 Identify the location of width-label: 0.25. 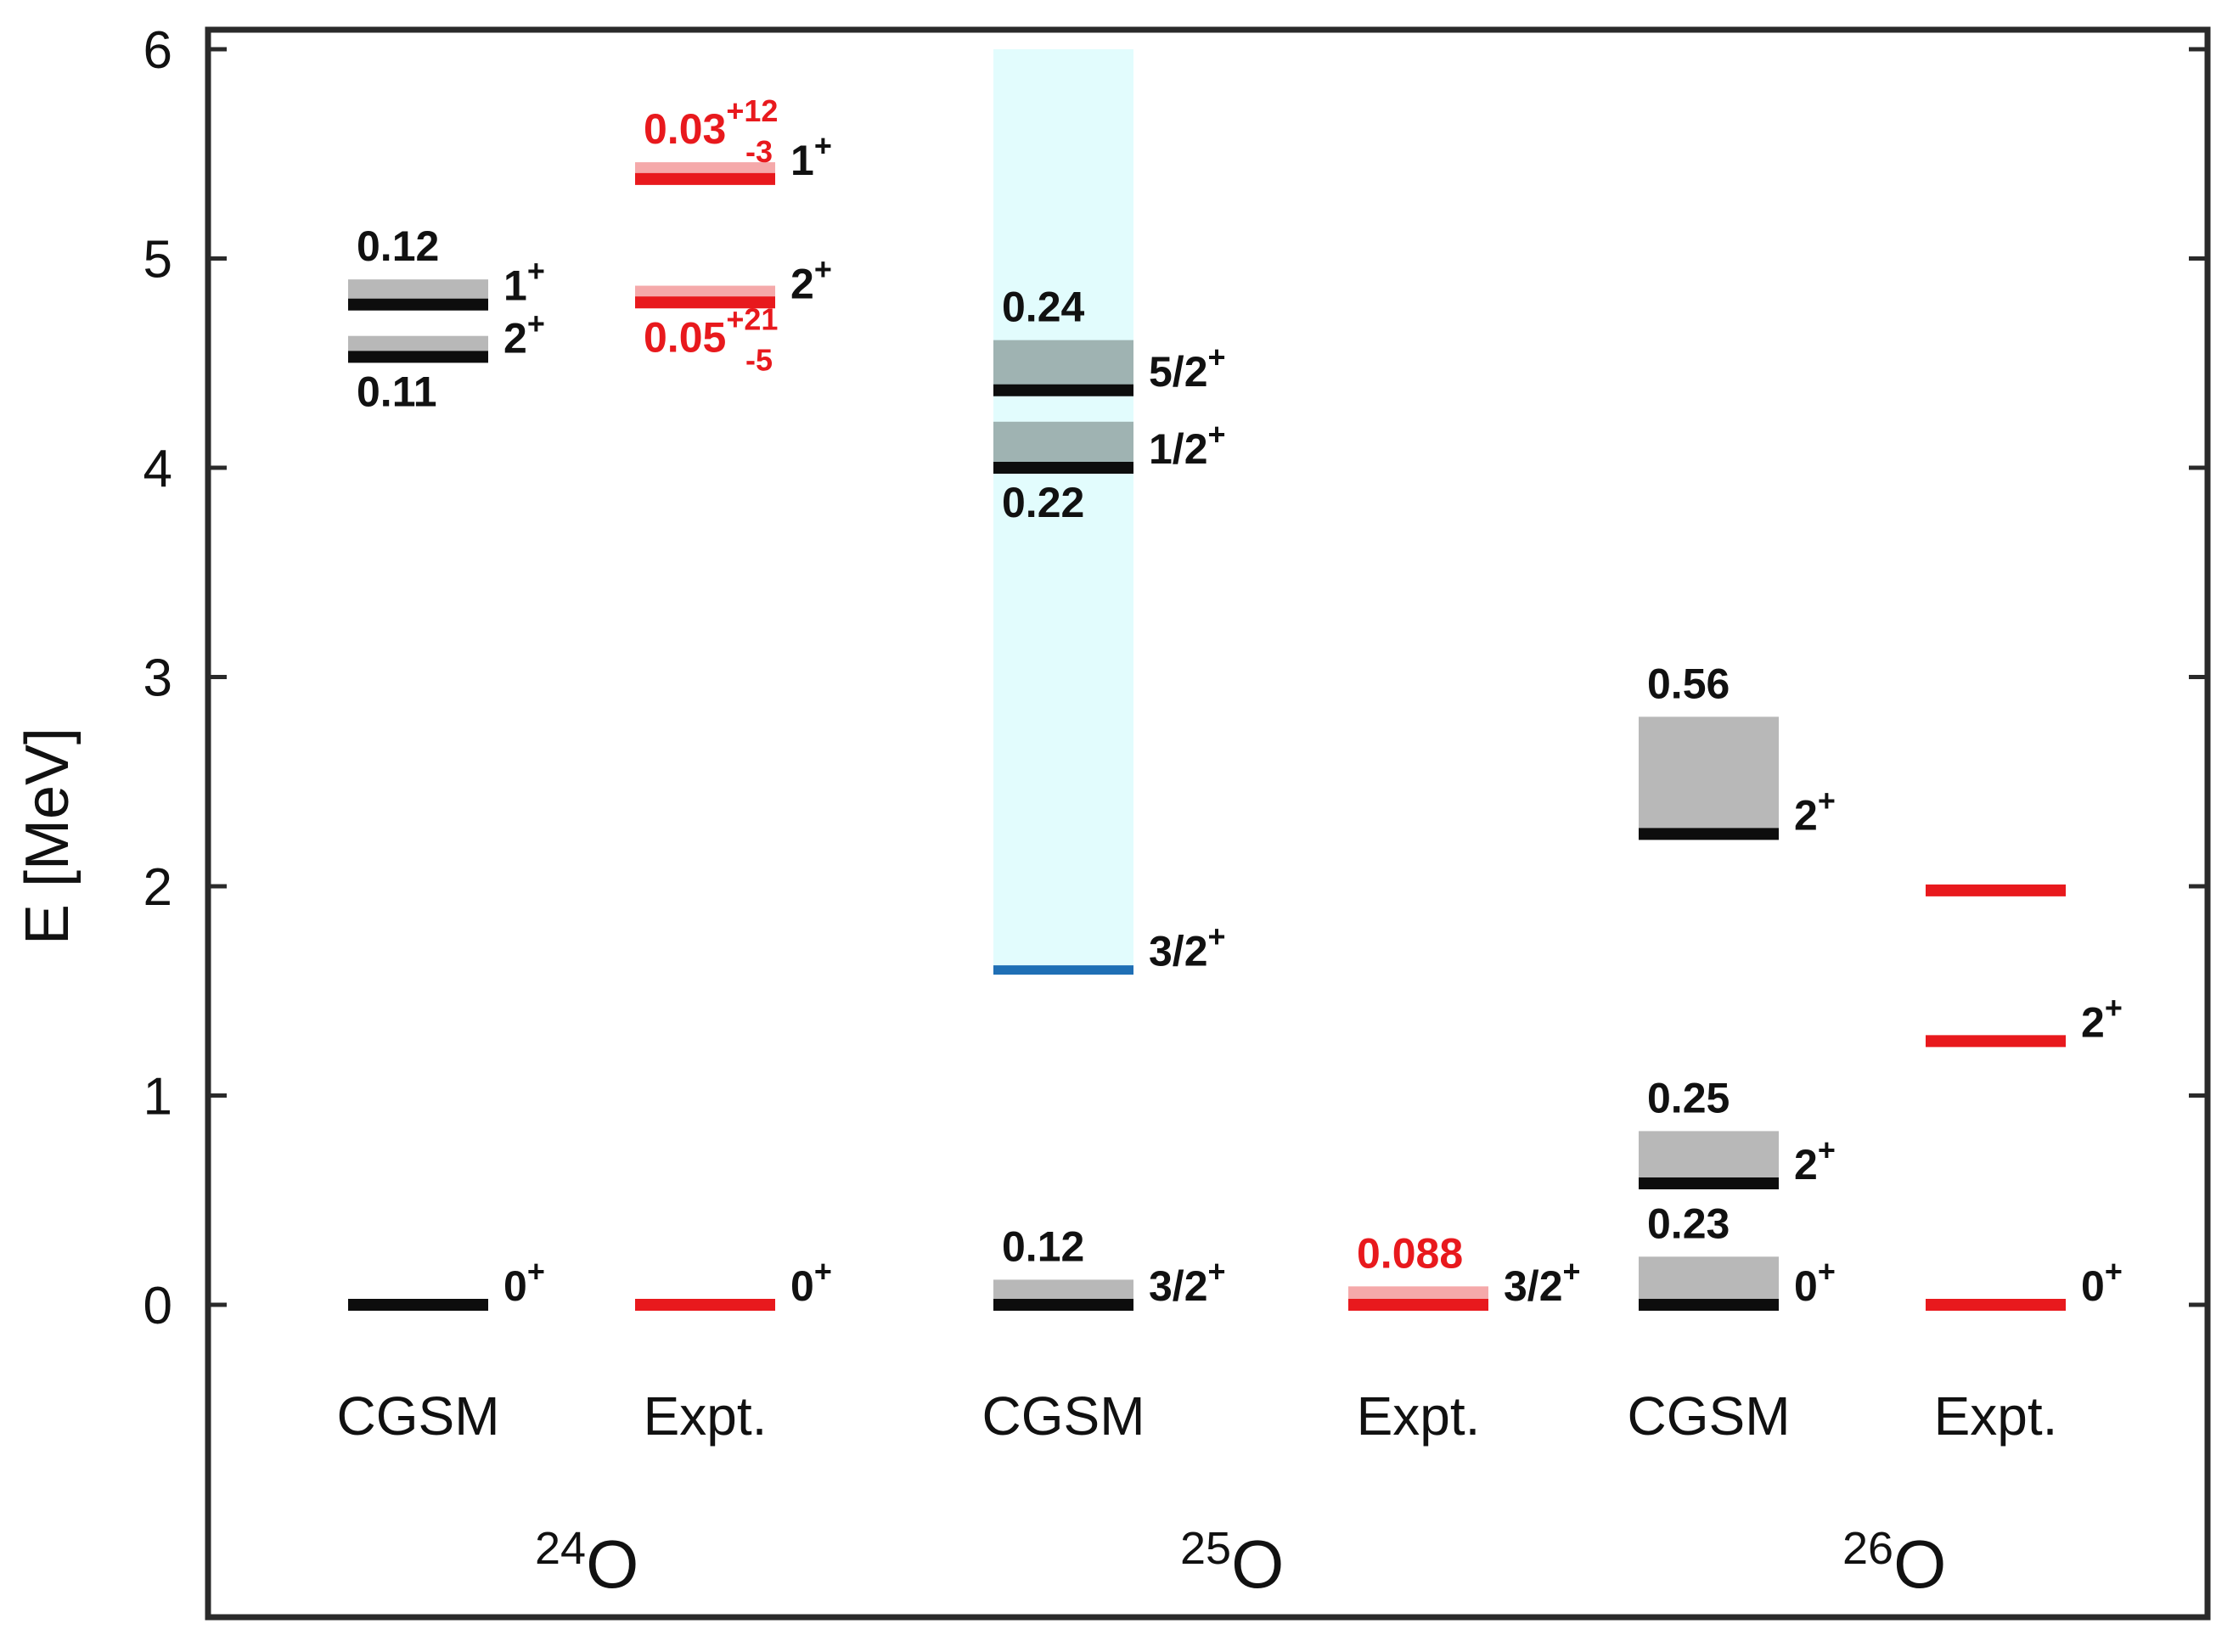
(1689, 1097).